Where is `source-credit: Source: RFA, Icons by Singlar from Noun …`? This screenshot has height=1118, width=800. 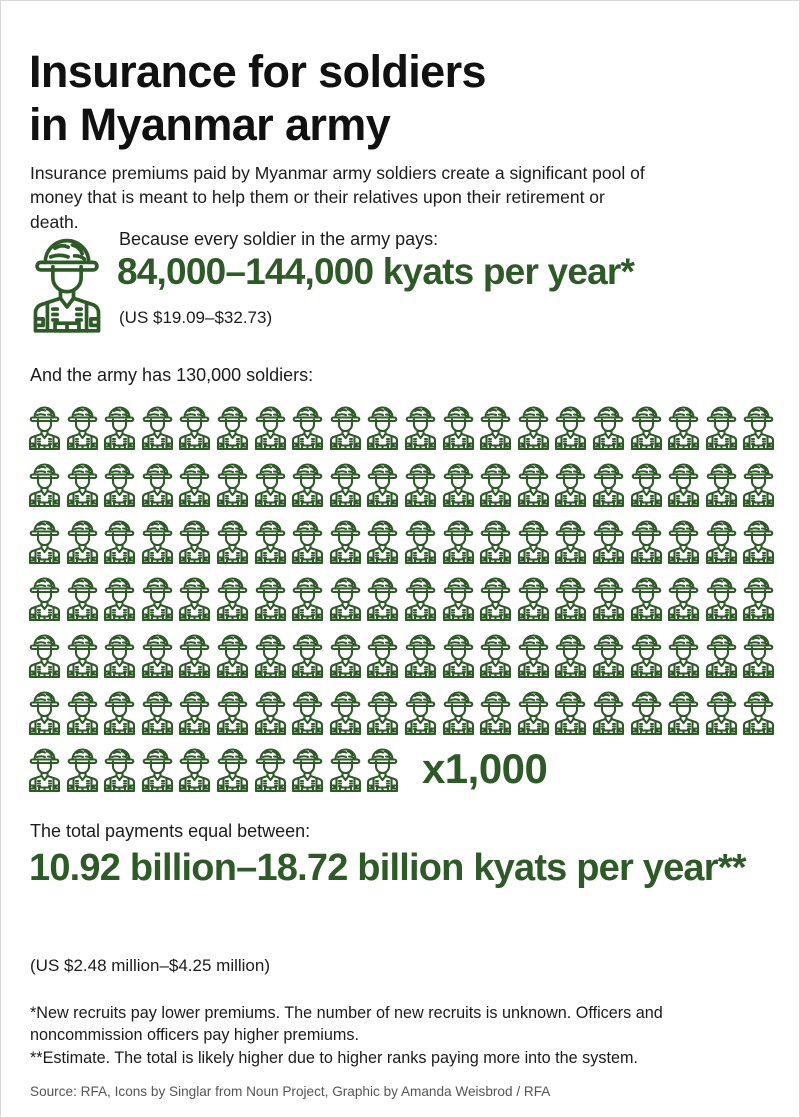
source-credit: Source: RFA, Icons by Singlar from Noun … is located at coordinates (290, 1091).